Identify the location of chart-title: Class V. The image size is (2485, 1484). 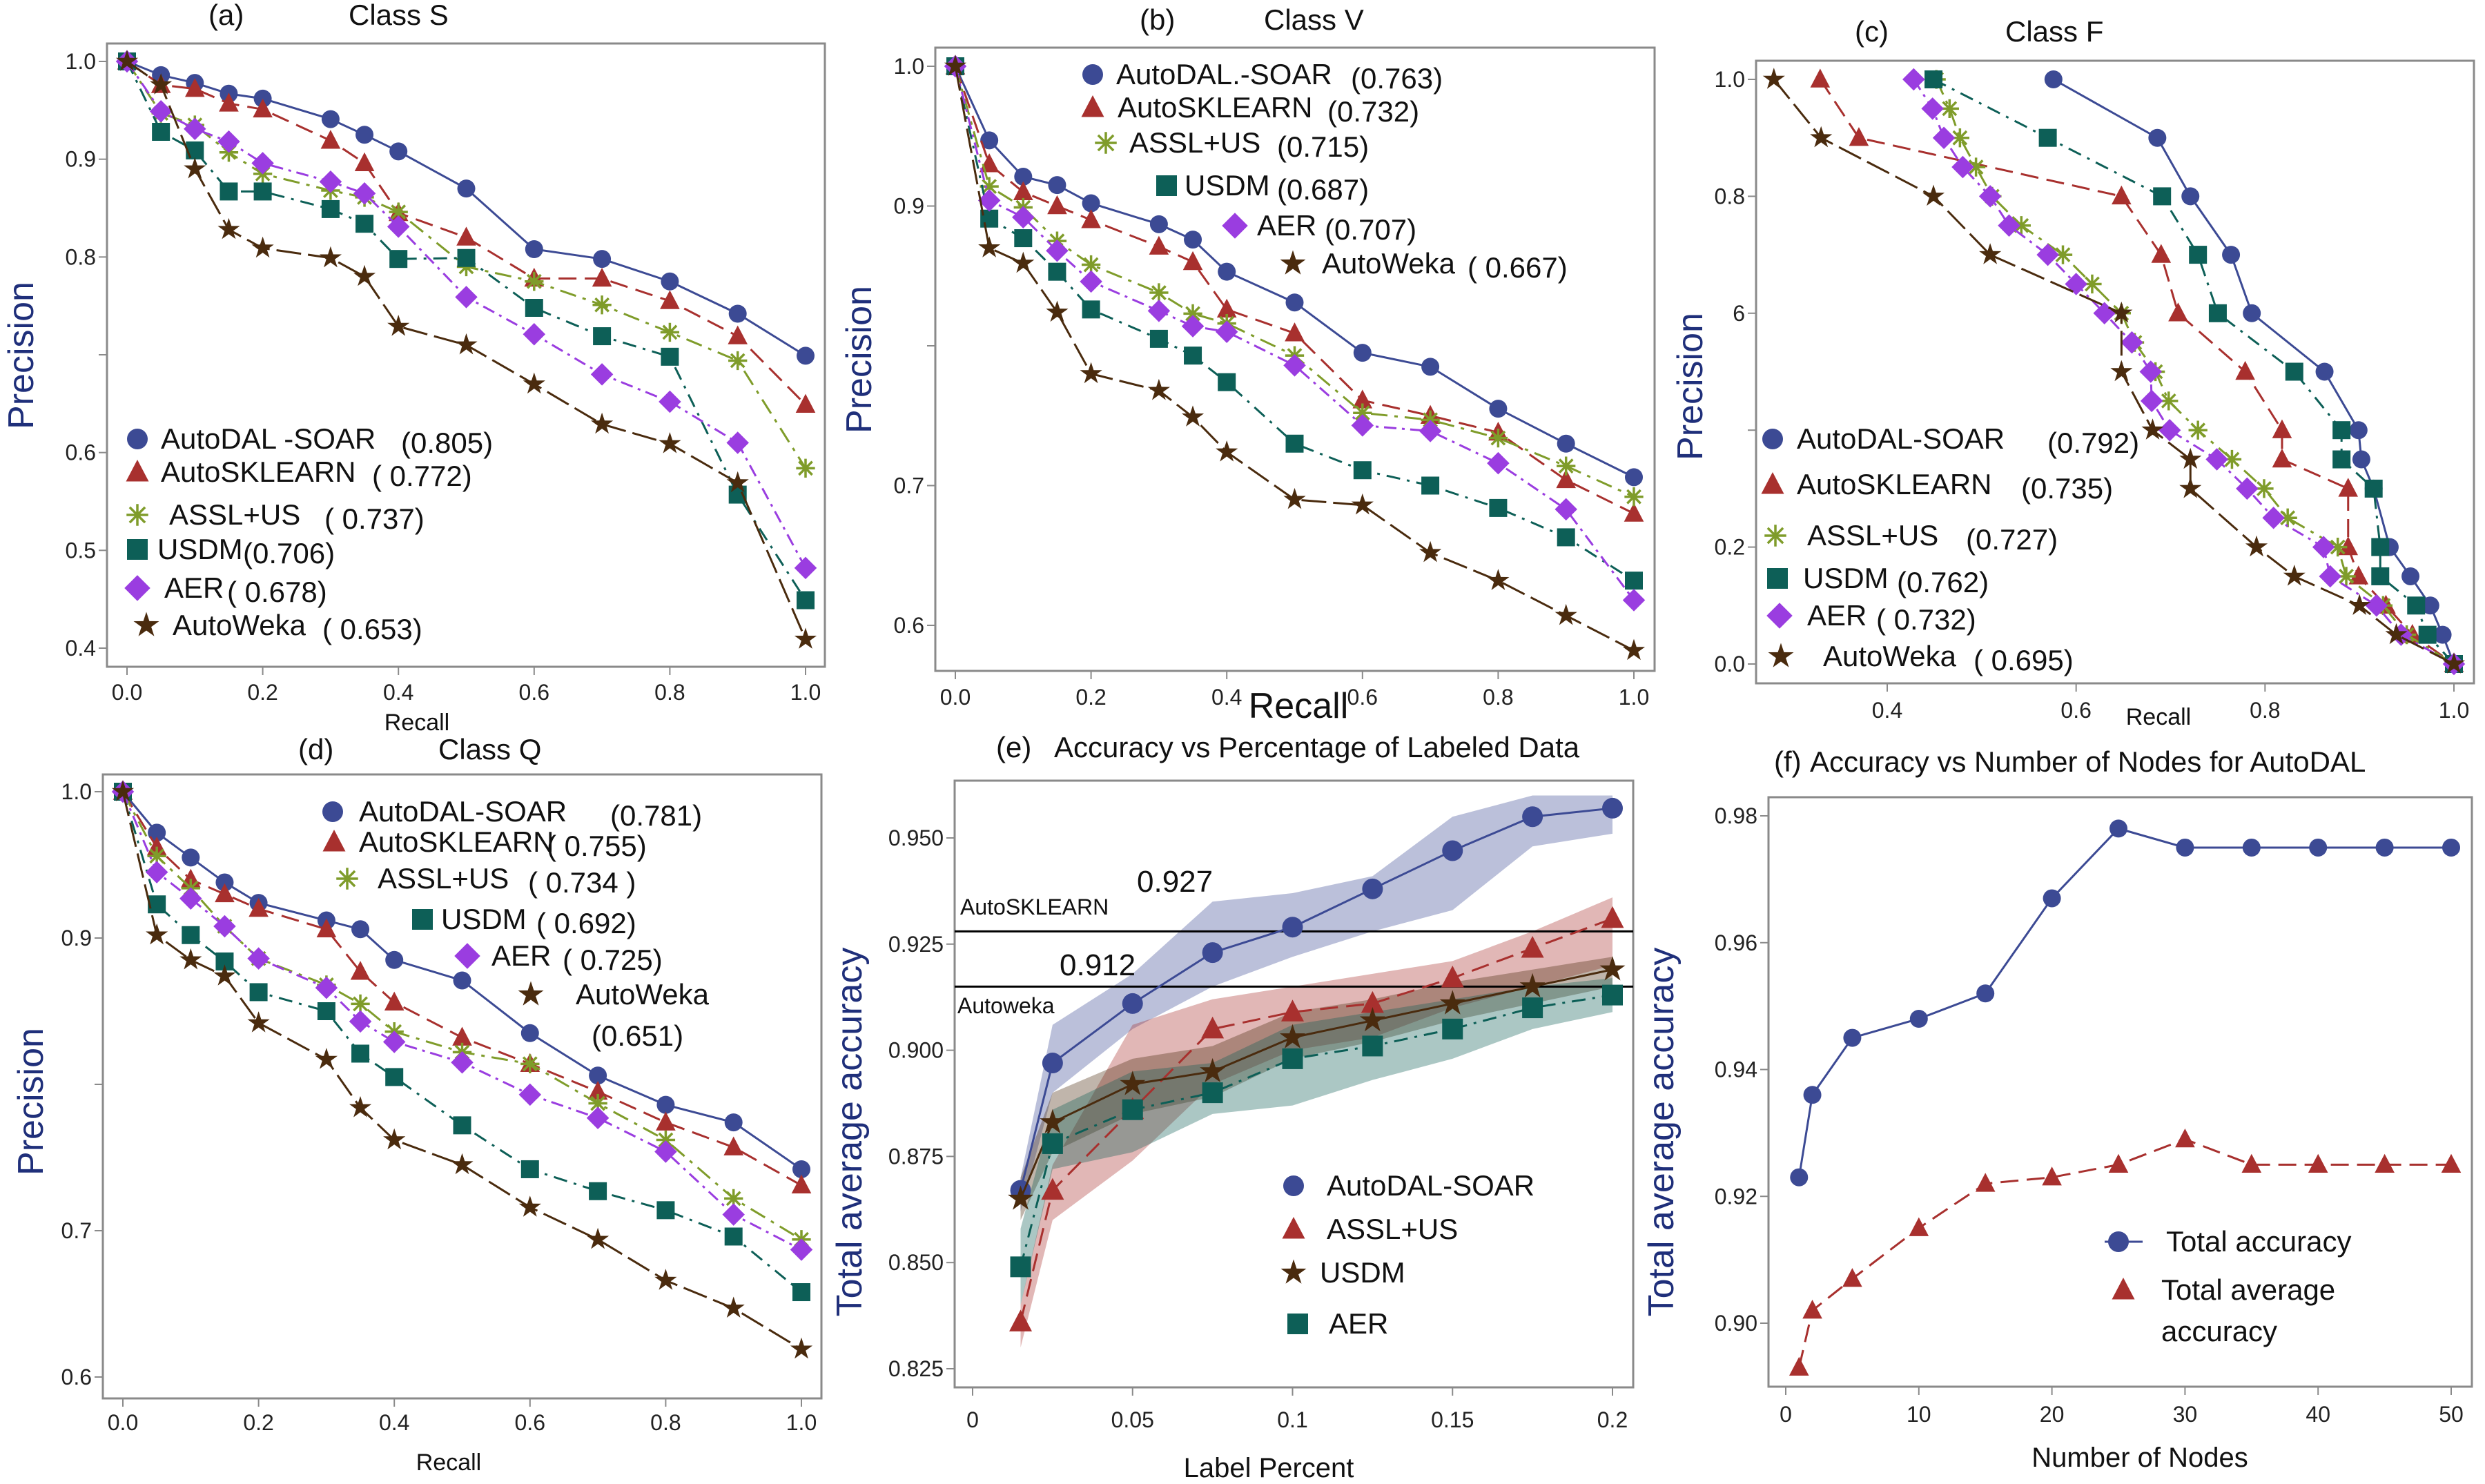
(1314, 19).